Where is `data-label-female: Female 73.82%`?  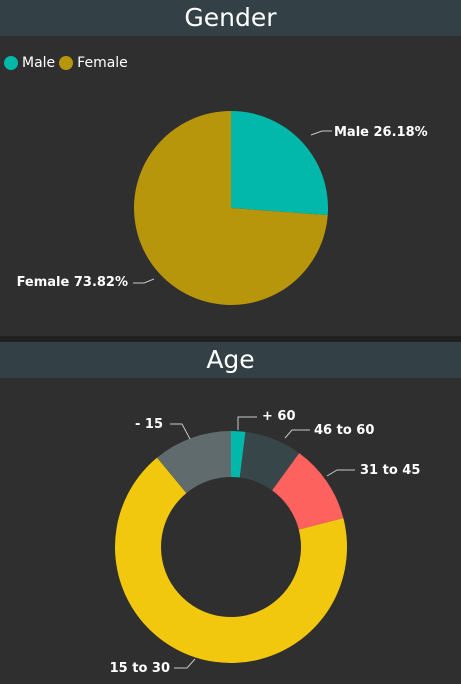
data-label-female: Female 73.82% is located at coordinates (72, 282).